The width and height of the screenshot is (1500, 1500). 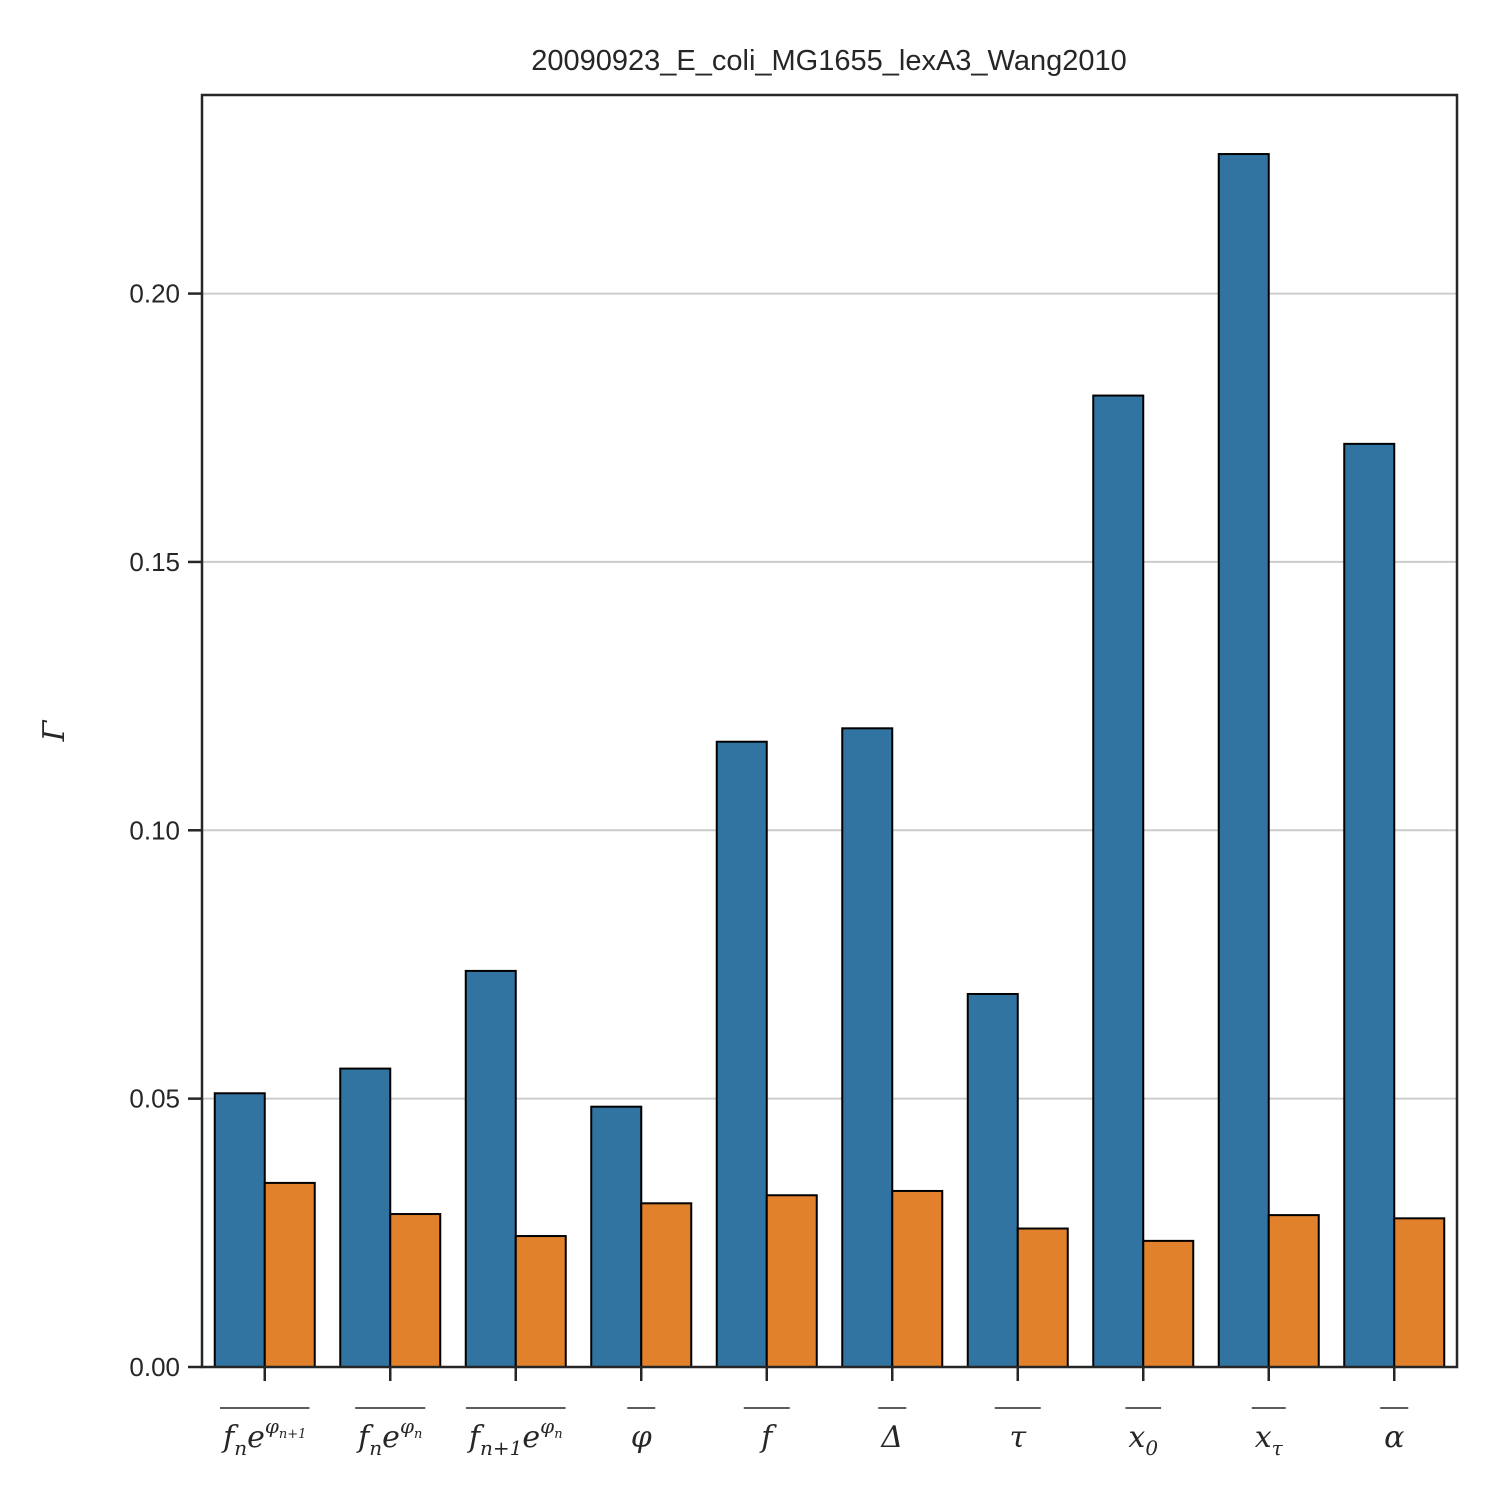 I want to click on svg-text: α, so click(x=1394, y=1437).